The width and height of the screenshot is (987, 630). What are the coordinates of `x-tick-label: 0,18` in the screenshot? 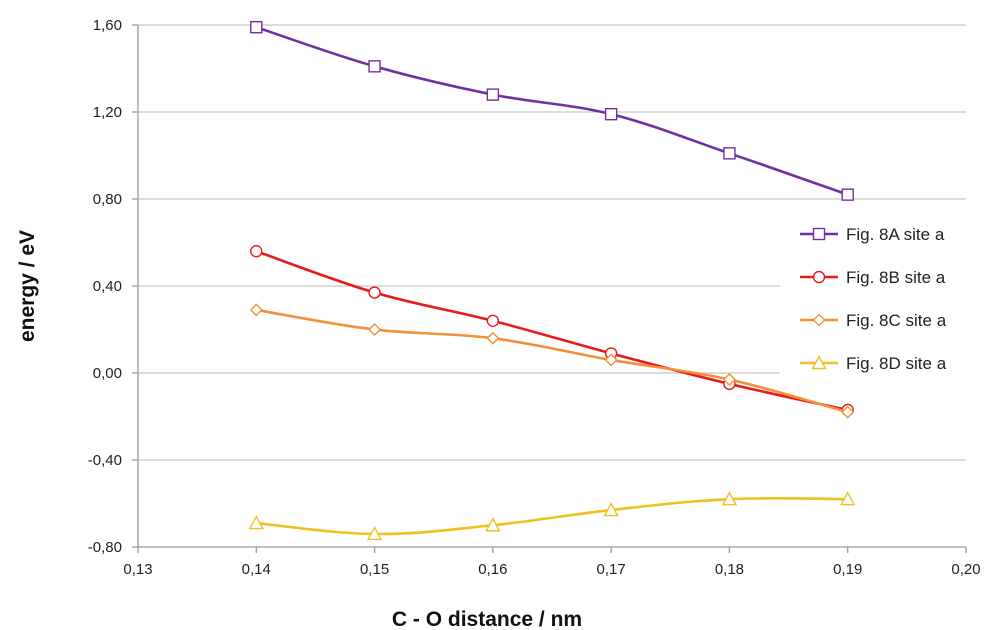 It's located at (729, 569).